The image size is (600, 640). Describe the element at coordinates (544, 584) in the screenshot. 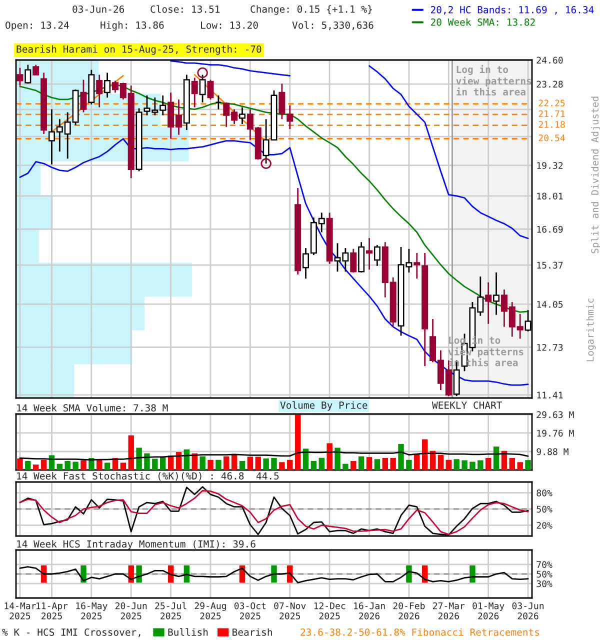

I see `y-tick-label: 30%` at that location.